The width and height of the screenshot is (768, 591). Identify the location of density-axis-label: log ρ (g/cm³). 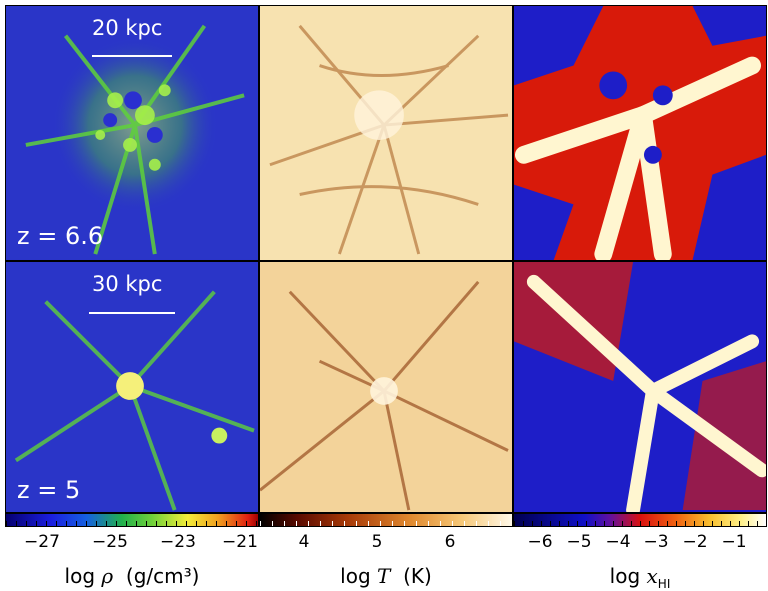
(132, 576).